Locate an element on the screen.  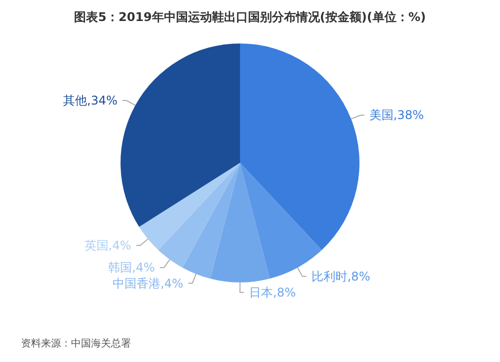
slice-label: 其他,34% is located at coordinates (90, 101).